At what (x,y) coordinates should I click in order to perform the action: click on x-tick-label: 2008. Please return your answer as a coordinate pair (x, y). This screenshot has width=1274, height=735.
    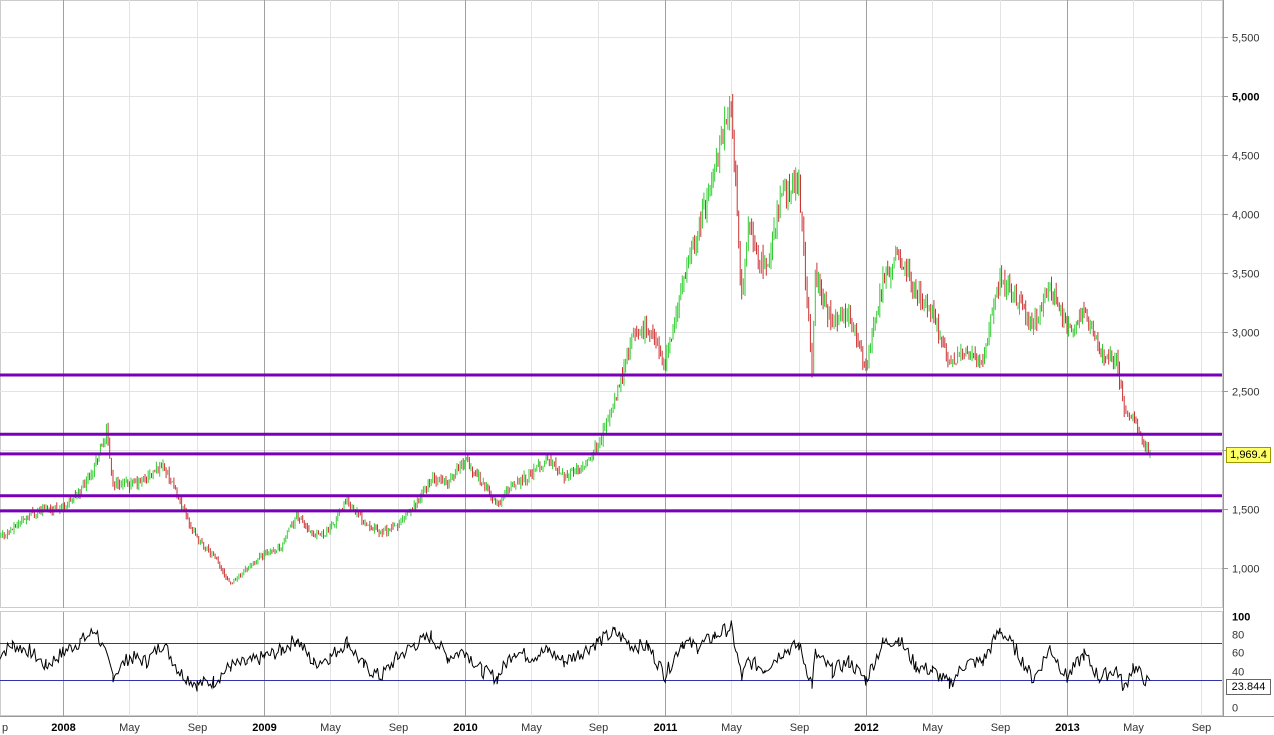
    Looking at the image, I should click on (63, 728).